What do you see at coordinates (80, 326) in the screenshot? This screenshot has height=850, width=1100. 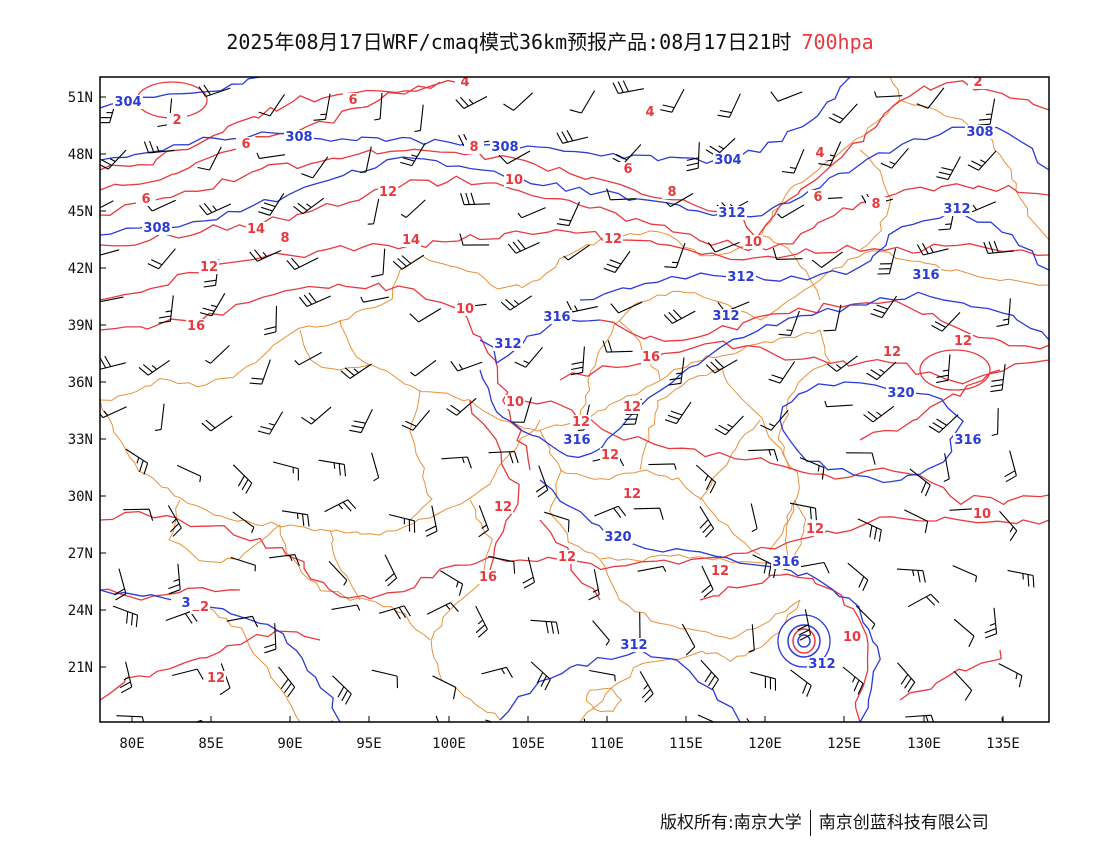 I see `lat-label: 39N` at bounding box center [80, 326].